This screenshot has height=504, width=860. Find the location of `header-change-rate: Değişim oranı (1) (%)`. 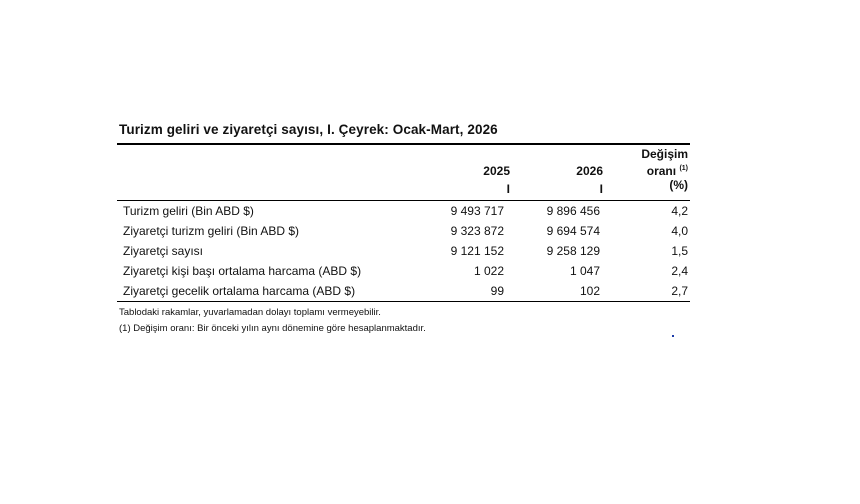

header-change-rate: Değişim oranı (1) (%) is located at coordinates (664, 170).